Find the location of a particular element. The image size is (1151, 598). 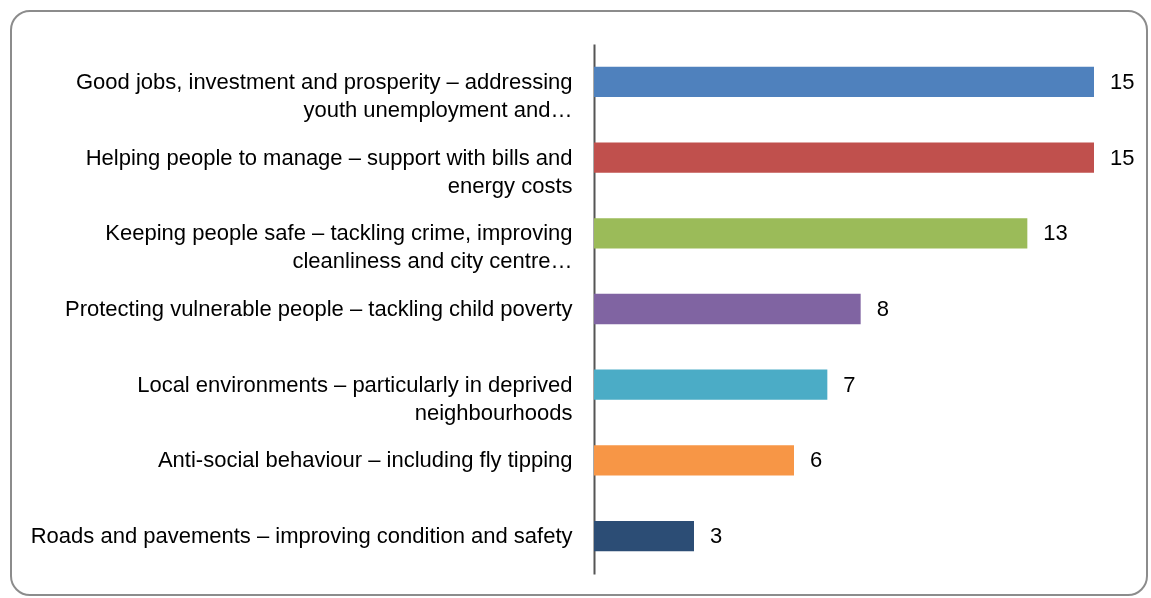

data-label: 7 is located at coordinates (849, 384).